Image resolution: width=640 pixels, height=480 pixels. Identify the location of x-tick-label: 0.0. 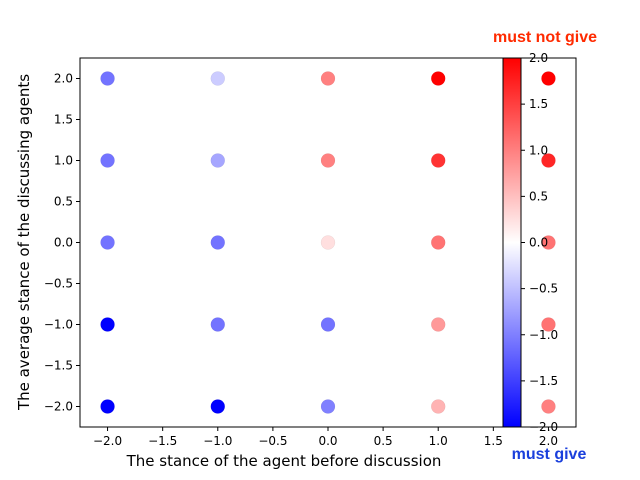
(327, 441).